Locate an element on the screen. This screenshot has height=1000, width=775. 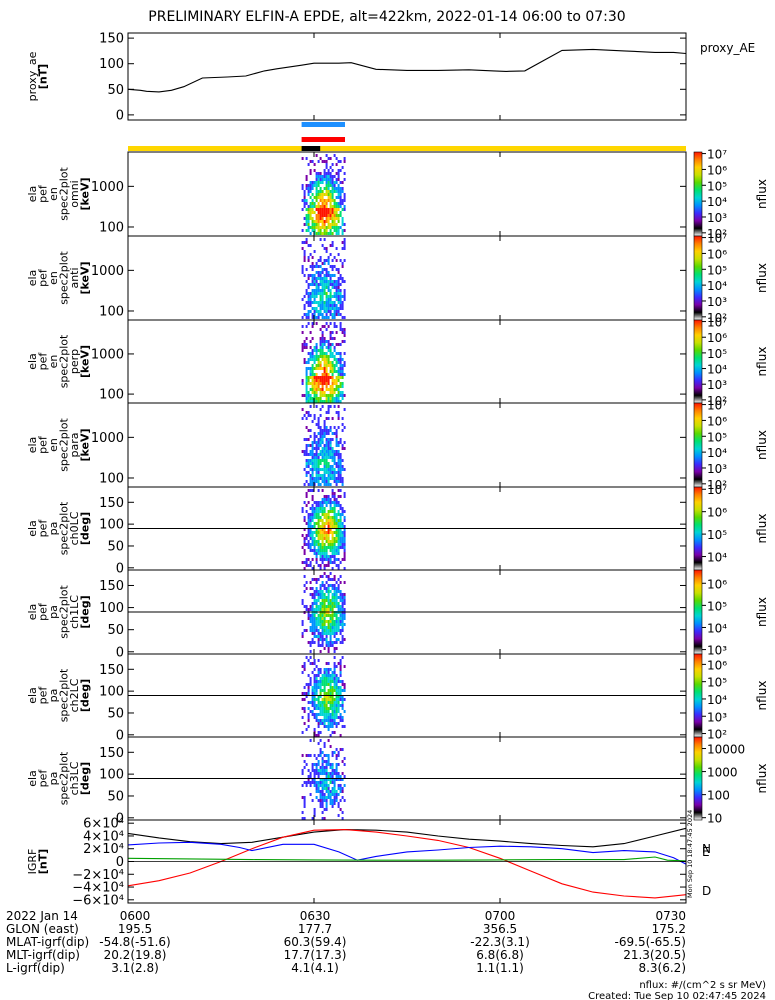
ylabel-line: spec2plot is located at coordinates (64, 528).